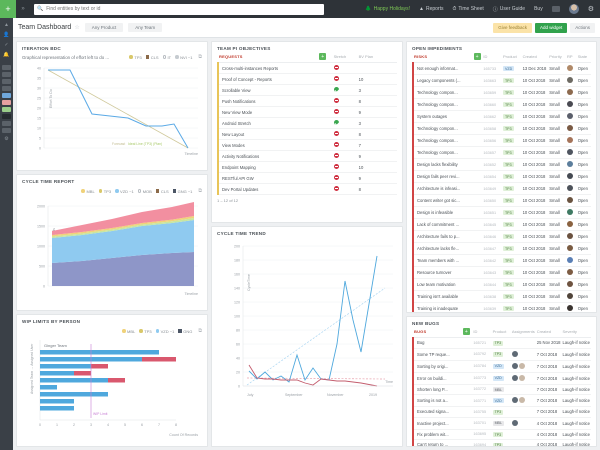 The width and height of the screenshot is (600, 450). What do you see at coordinates (183, 57) in the screenshot?
I see `legend-item-nvi: NVI ~1` at bounding box center [183, 57].